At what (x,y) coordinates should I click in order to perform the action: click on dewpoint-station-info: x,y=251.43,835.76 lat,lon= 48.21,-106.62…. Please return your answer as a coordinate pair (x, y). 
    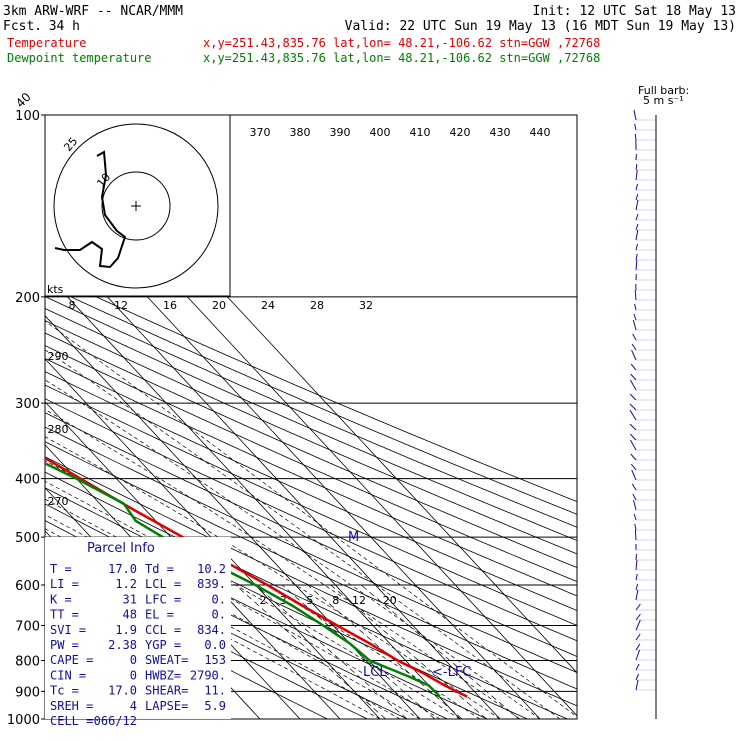
    Looking at the image, I should click on (401, 58).